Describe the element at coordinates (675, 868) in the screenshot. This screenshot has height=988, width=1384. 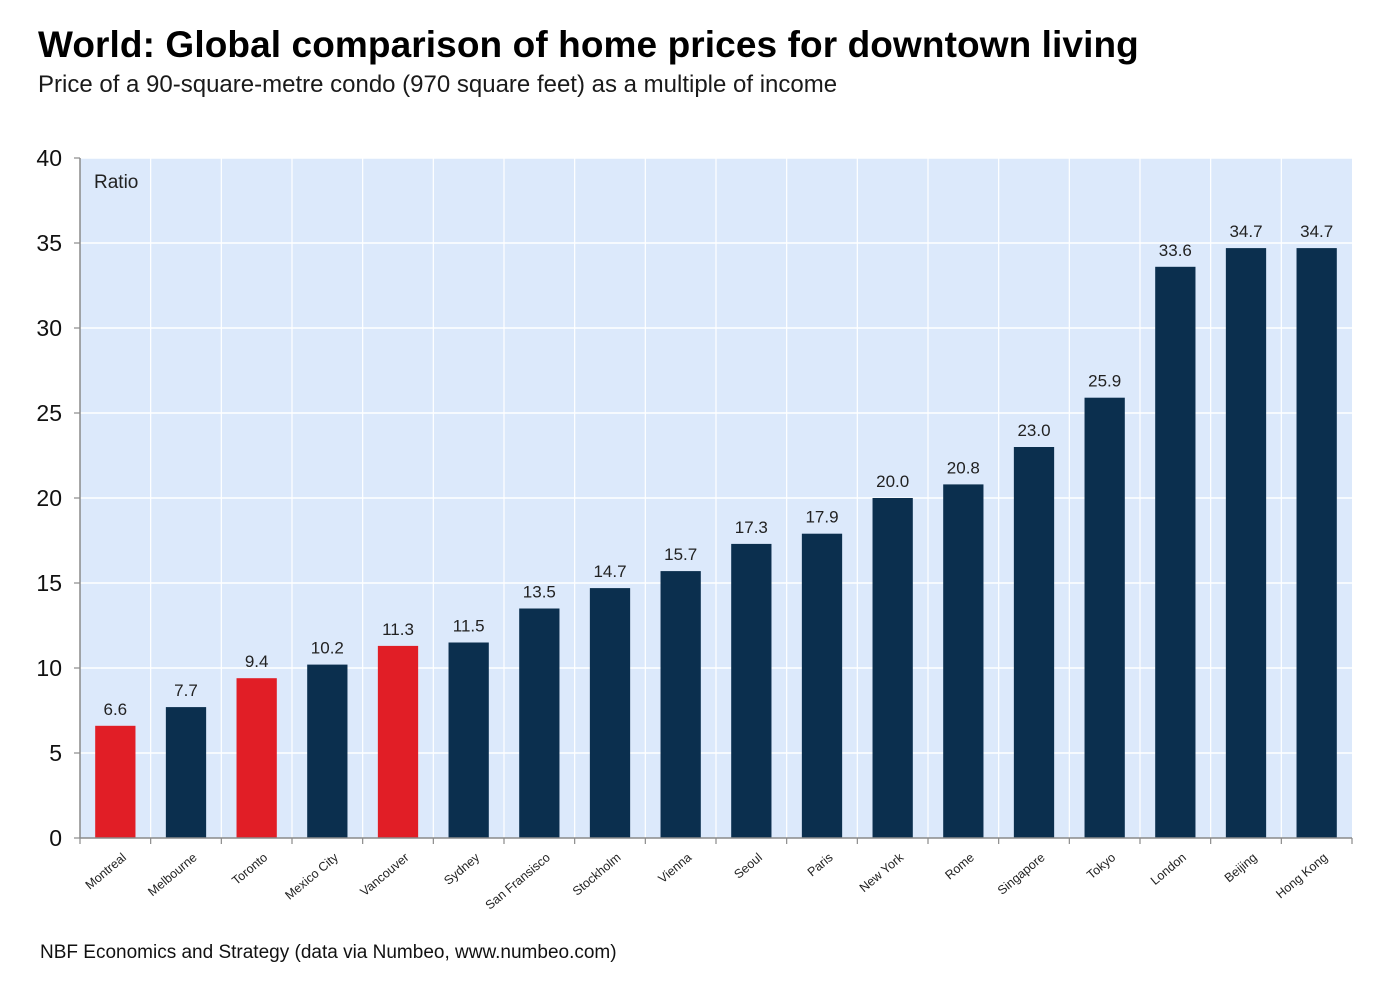
I see `x-tick-label: Vienna` at that location.